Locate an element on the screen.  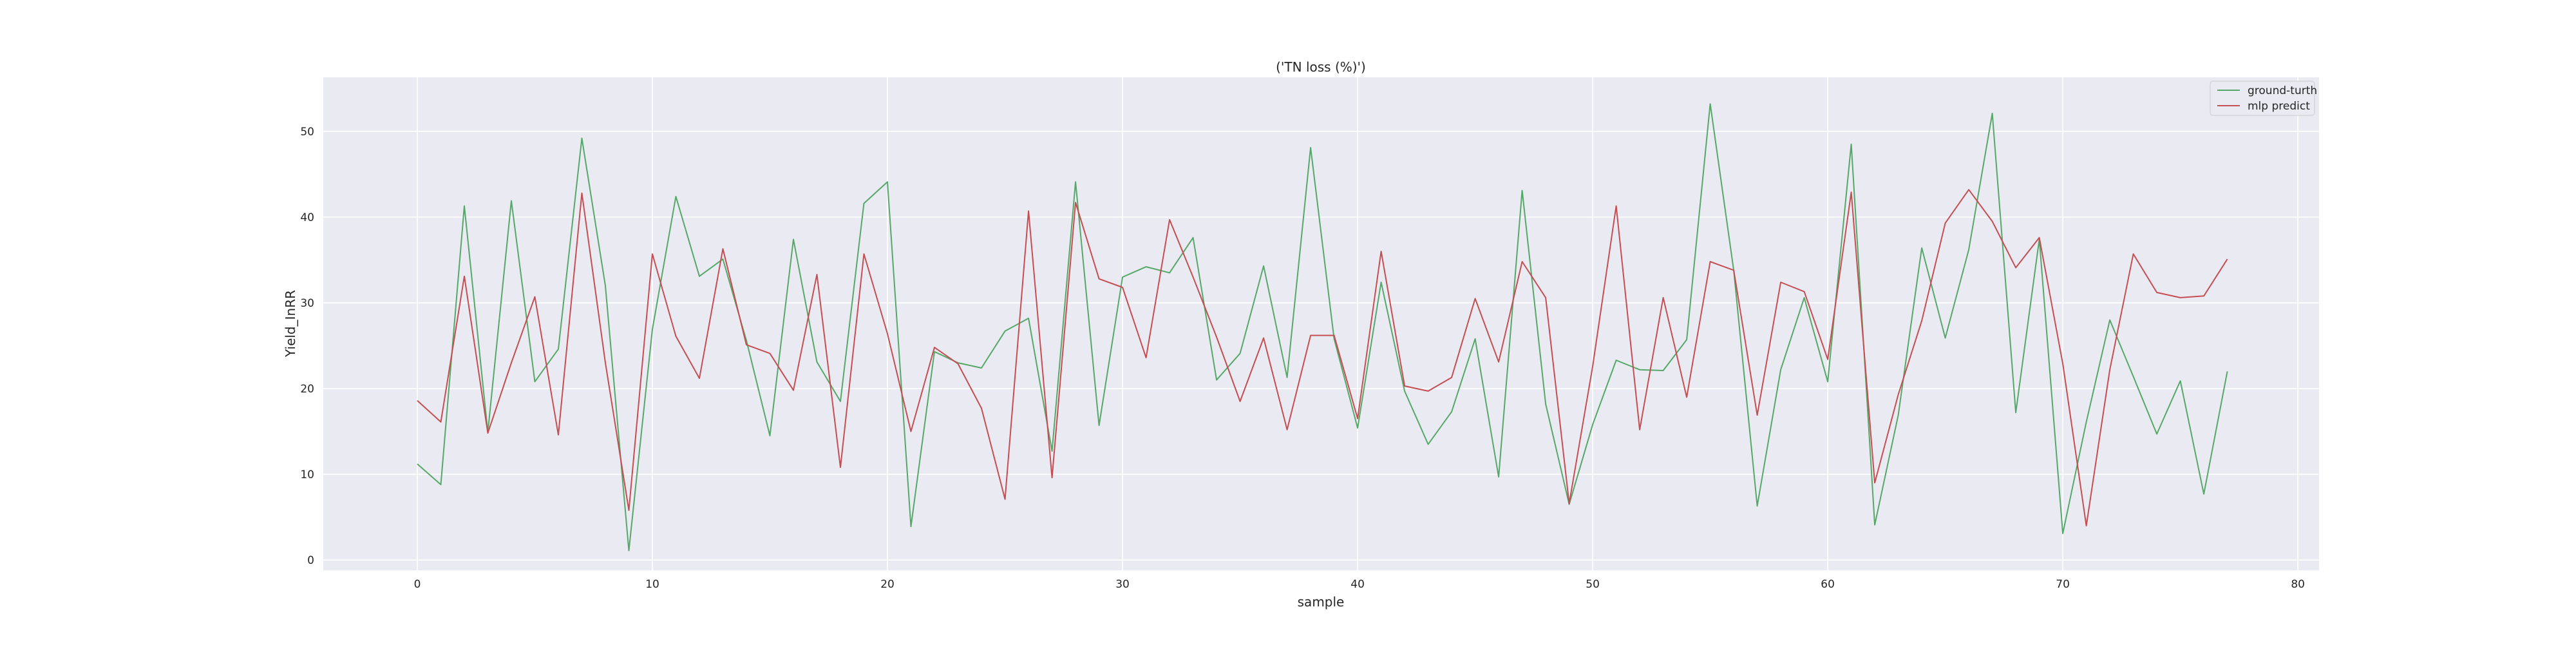
x-tick-label: 30 is located at coordinates (1123, 584).